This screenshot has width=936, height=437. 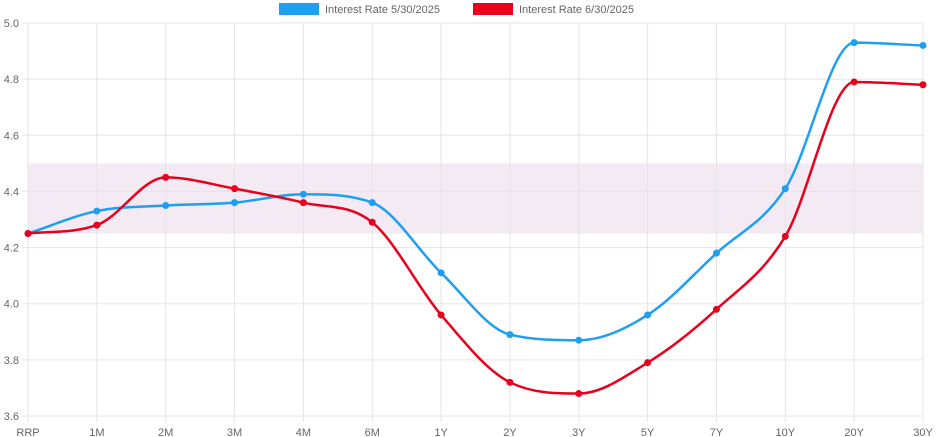 What do you see at coordinates (234, 432) in the screenshot?
I see `x-tick-label: 3M` at bounding box center [234, 432].